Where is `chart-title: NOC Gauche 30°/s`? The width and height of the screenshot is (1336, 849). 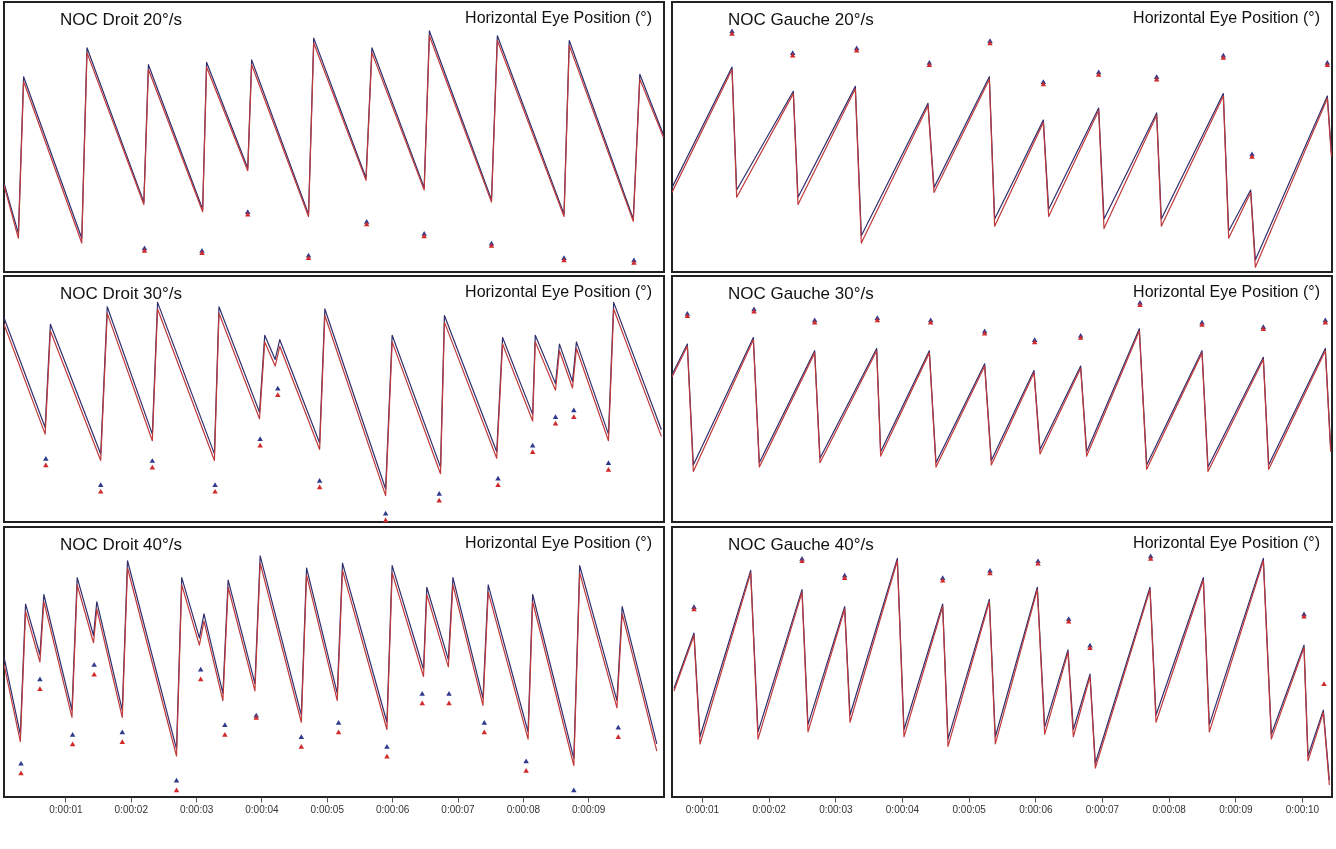 chart-title: NOC Gauche 30°/s is located at coordinates (801, 293).